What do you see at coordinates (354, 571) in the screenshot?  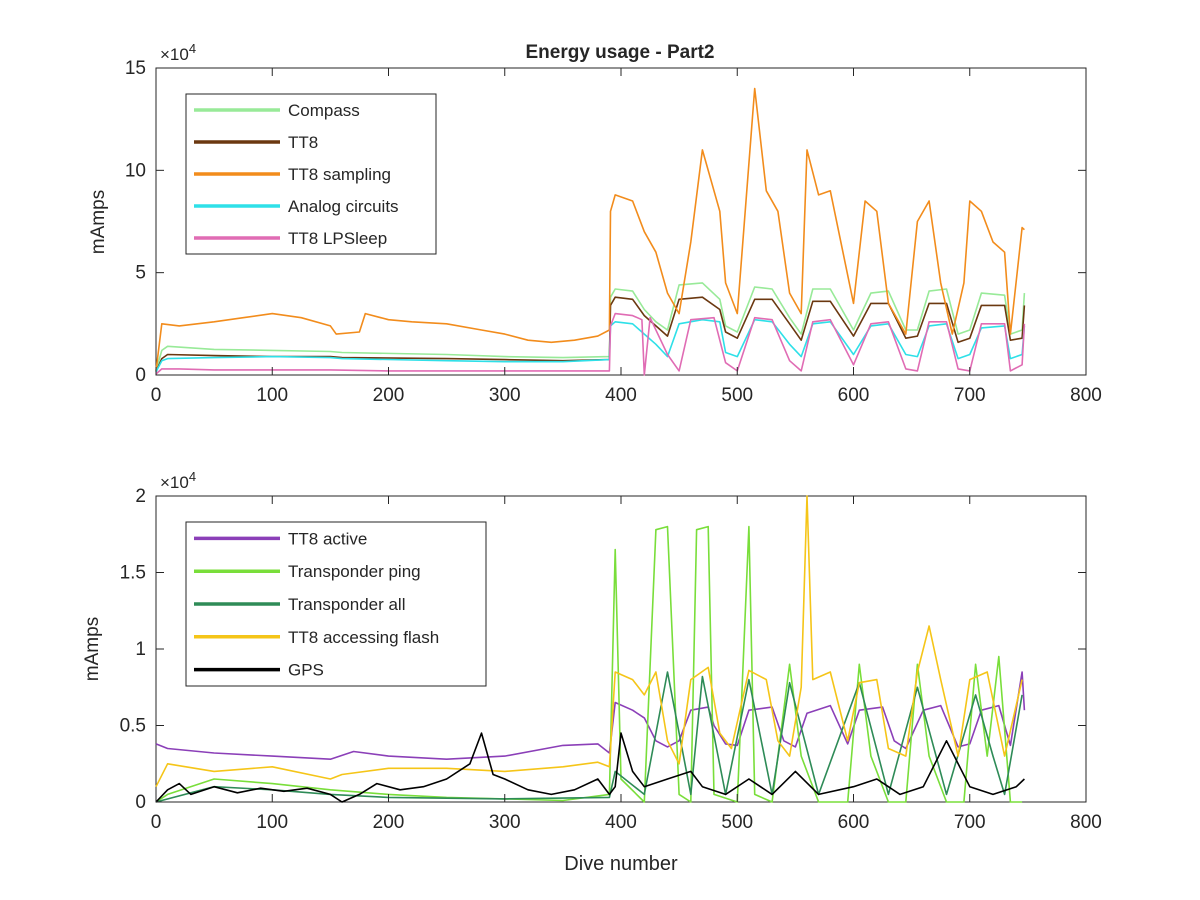 I see `bottom-legend-label-transponder-ping: Transponder ping` at bounding box center [354, 571].